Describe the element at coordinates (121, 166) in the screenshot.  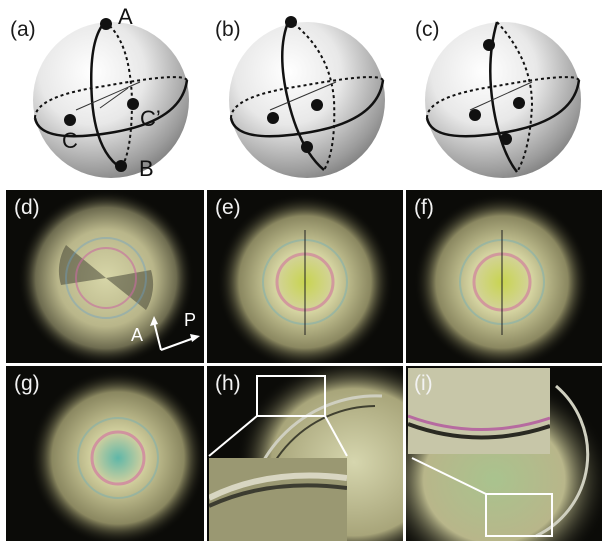
I see `point-B` at that location.